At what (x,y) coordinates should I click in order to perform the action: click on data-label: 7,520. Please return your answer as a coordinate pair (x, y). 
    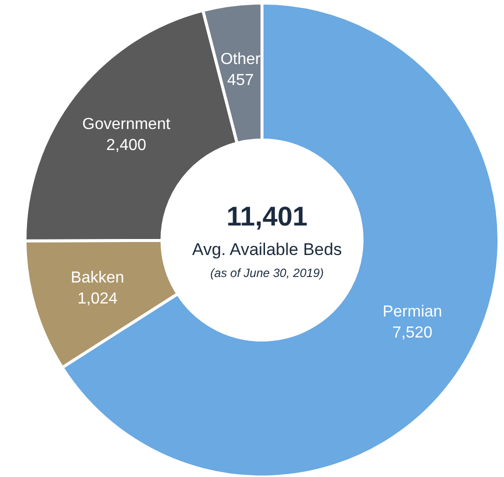
    Looking at the image, I should click on (412, 333).